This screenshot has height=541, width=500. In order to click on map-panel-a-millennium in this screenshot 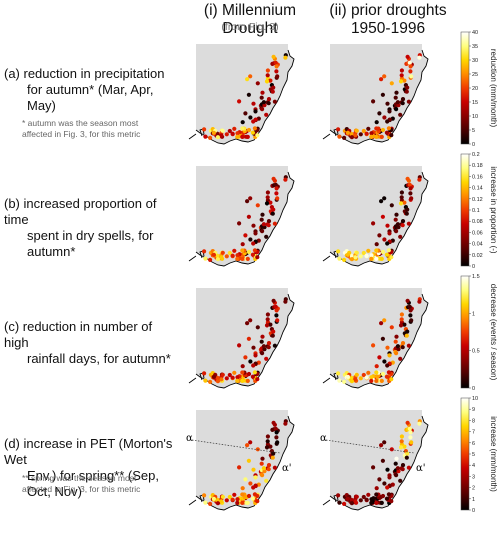, I will do `click(241, 94)`.